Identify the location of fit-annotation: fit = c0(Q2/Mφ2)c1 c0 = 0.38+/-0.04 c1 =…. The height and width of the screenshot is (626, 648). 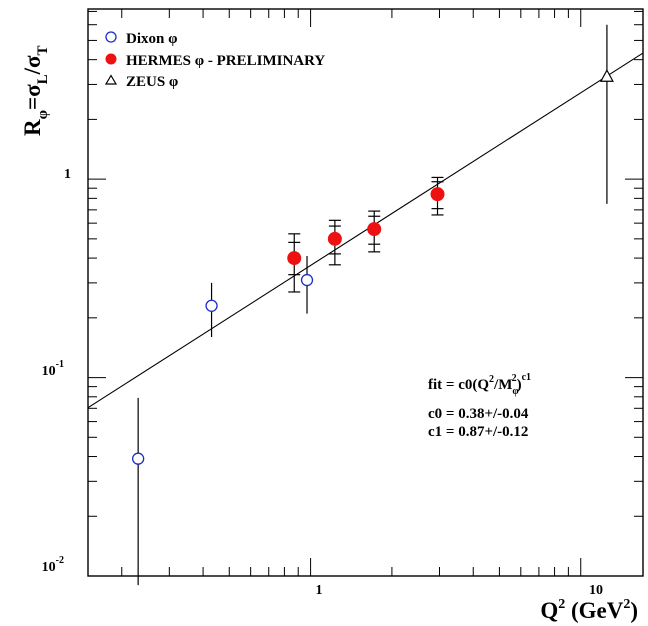
(479, 406).